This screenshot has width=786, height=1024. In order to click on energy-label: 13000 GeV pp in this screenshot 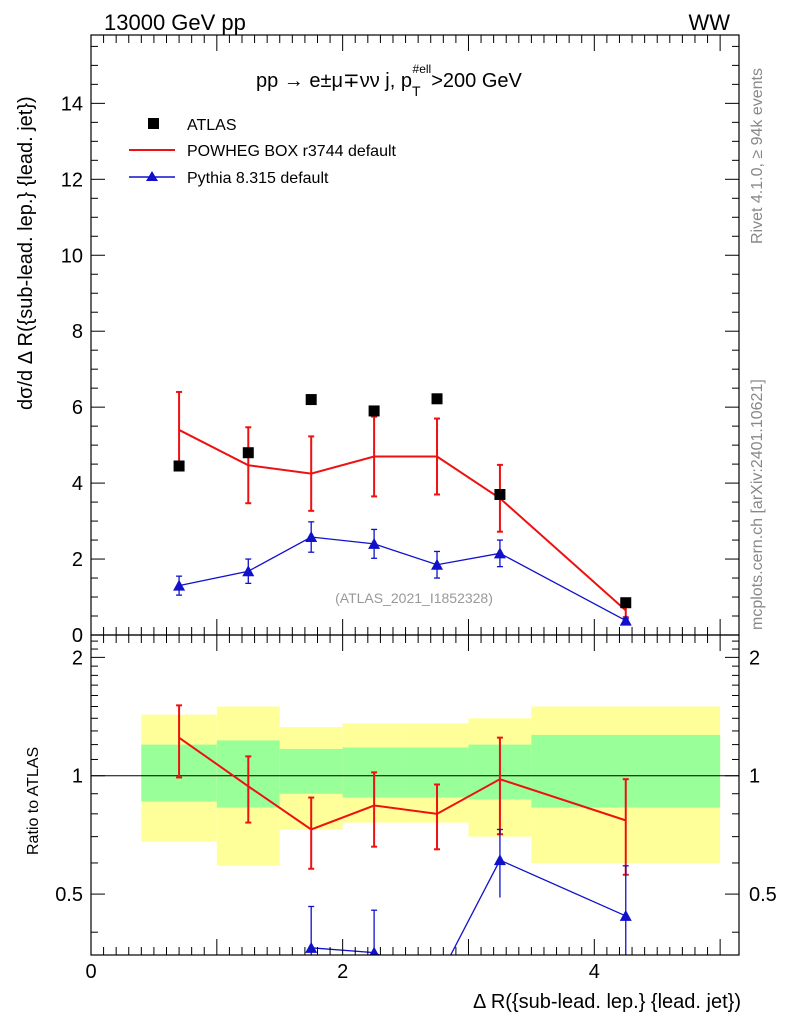, I will do `click(175, 22)`.